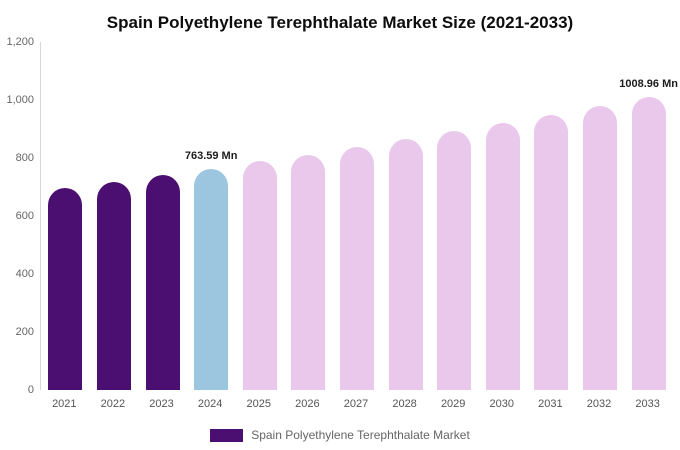 This screenshot has height=450, width=680. Describe the element at coordinates (550, 404) in the screenshot. I see `x-axis-tick-label: 2031` at that location.